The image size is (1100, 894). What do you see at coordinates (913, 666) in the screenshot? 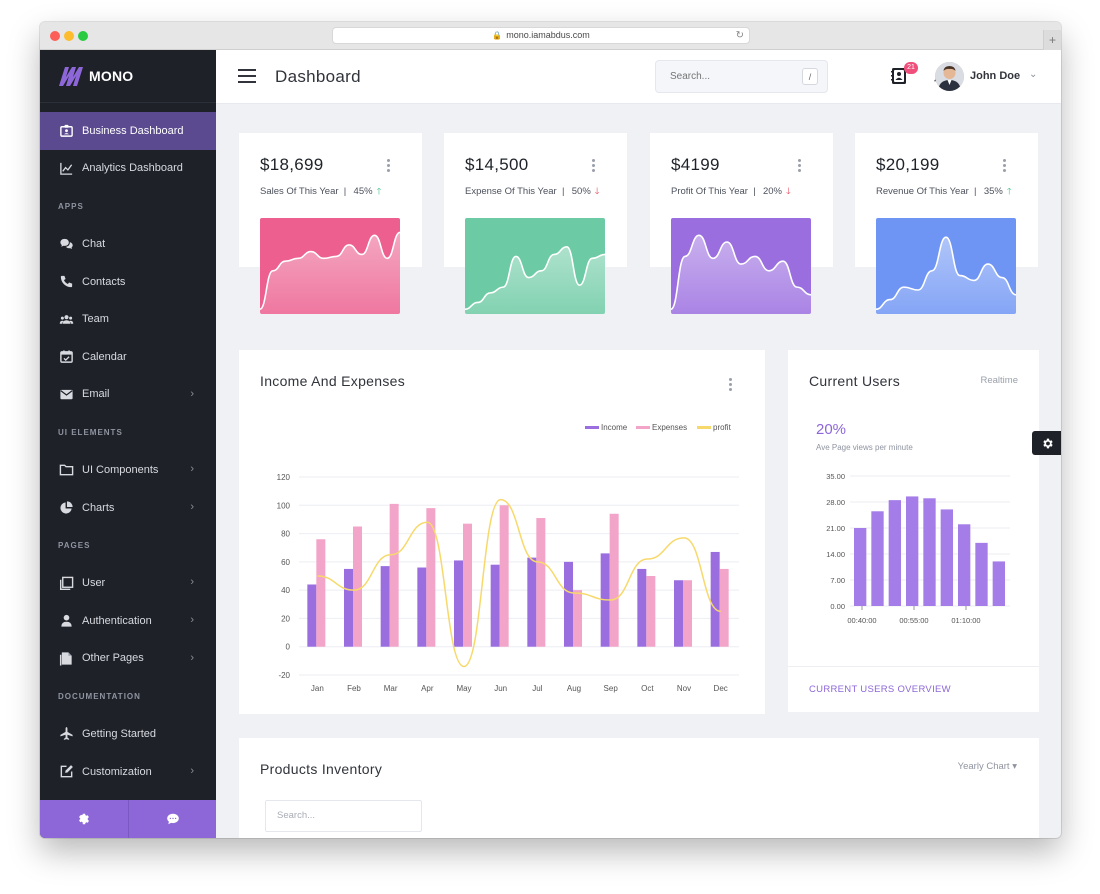
I see `card-divider` at bounding box center [913, 666].